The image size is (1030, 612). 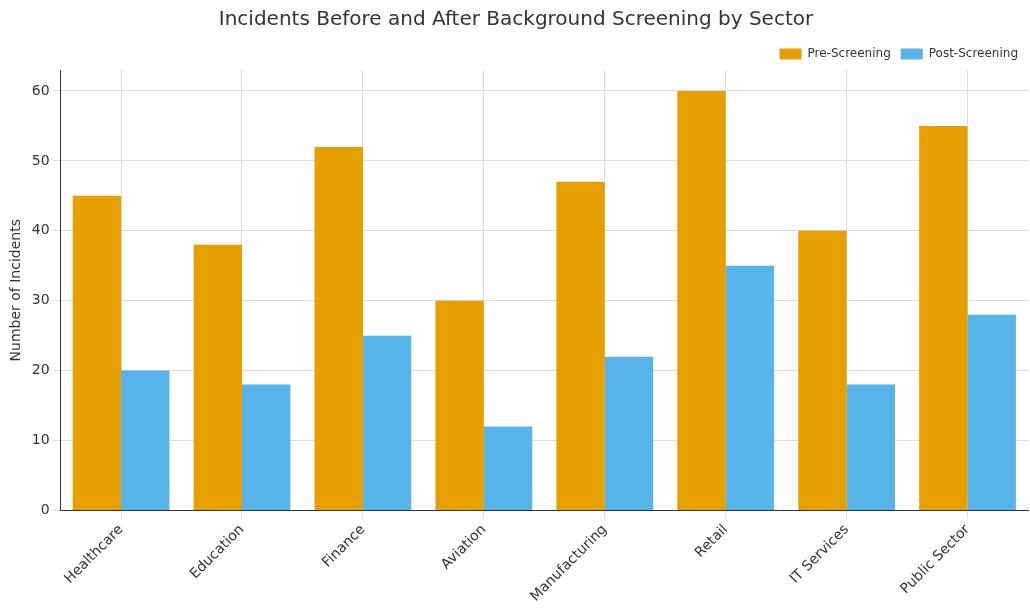 I want to click on y-tick-label: 60, so click(x=40, y=89).